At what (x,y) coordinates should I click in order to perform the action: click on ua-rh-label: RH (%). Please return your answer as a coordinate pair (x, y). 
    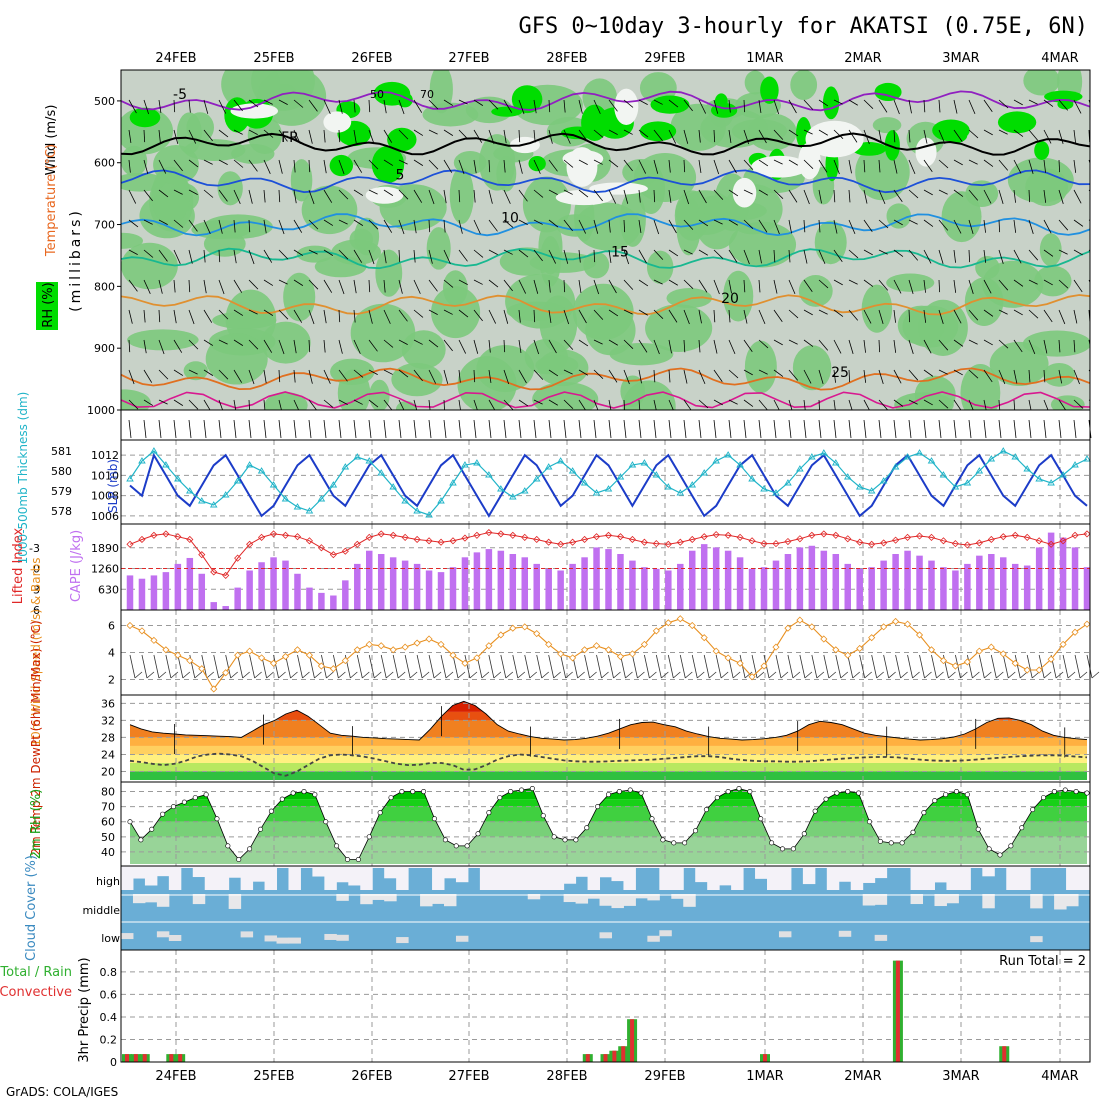
    Looking at the image, I should click on (48, 304).